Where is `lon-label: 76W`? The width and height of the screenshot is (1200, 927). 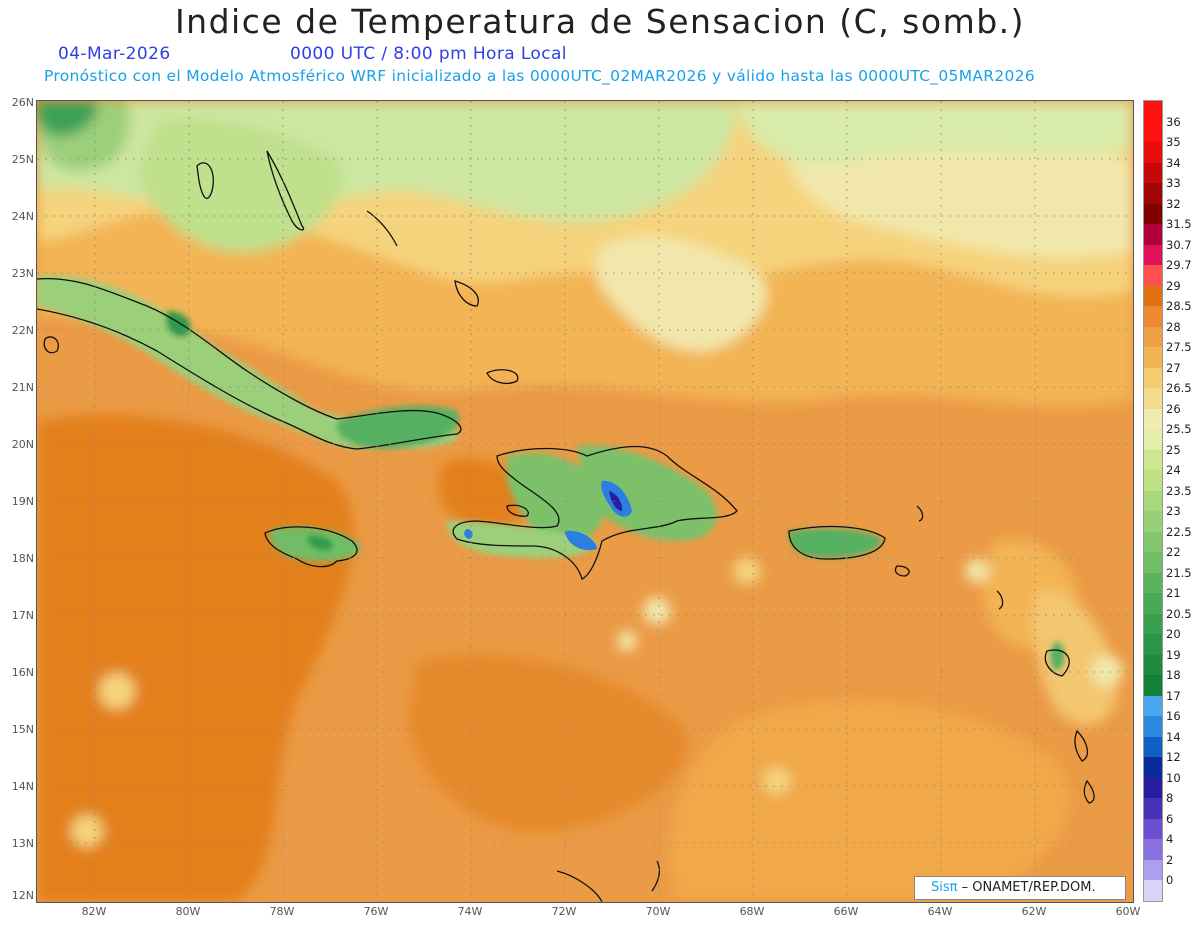 lon-label: 76W is located at coordinates (376, 911).